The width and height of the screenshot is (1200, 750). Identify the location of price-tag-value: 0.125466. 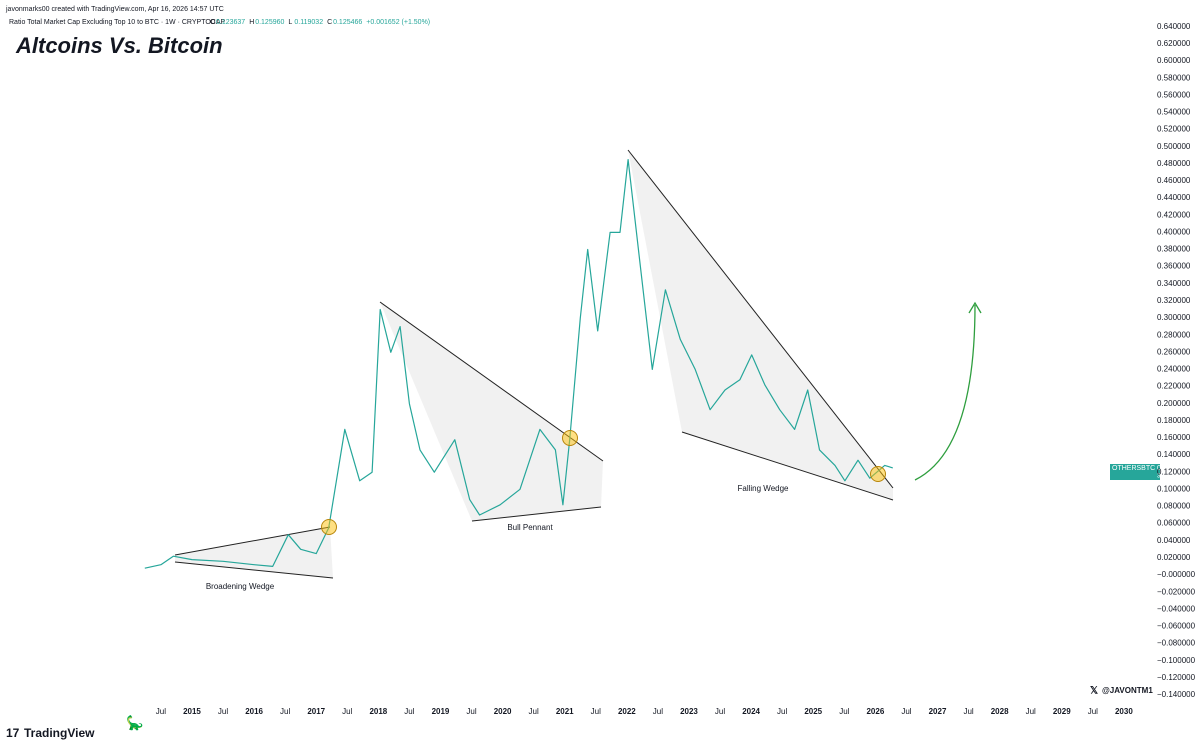
(1171, 468).